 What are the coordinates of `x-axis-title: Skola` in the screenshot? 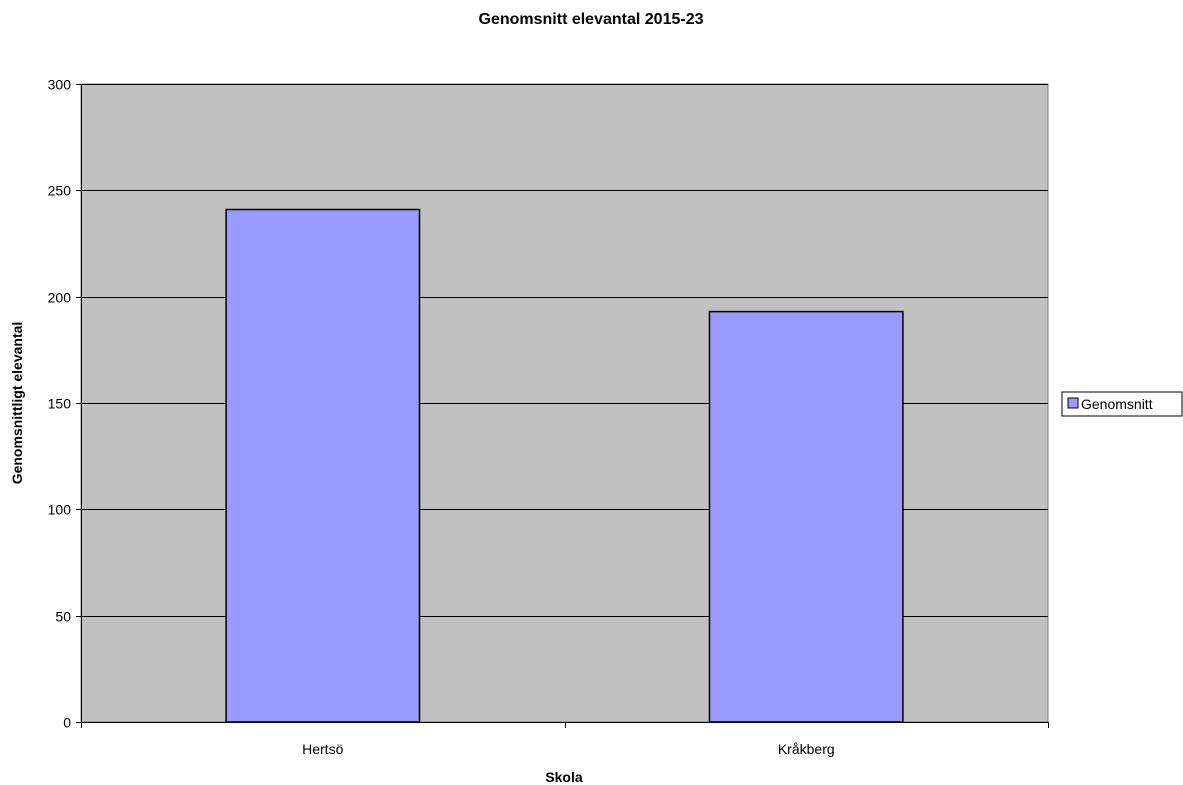 It's located at (564, 777).